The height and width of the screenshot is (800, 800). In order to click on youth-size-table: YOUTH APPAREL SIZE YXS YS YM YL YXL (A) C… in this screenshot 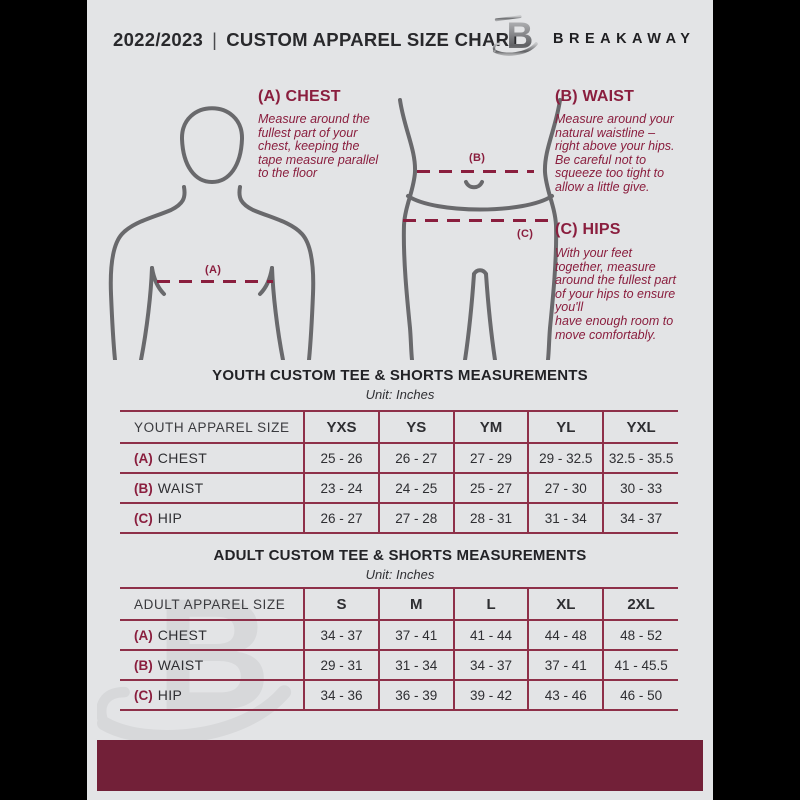, I will do `click(399, 472)`.